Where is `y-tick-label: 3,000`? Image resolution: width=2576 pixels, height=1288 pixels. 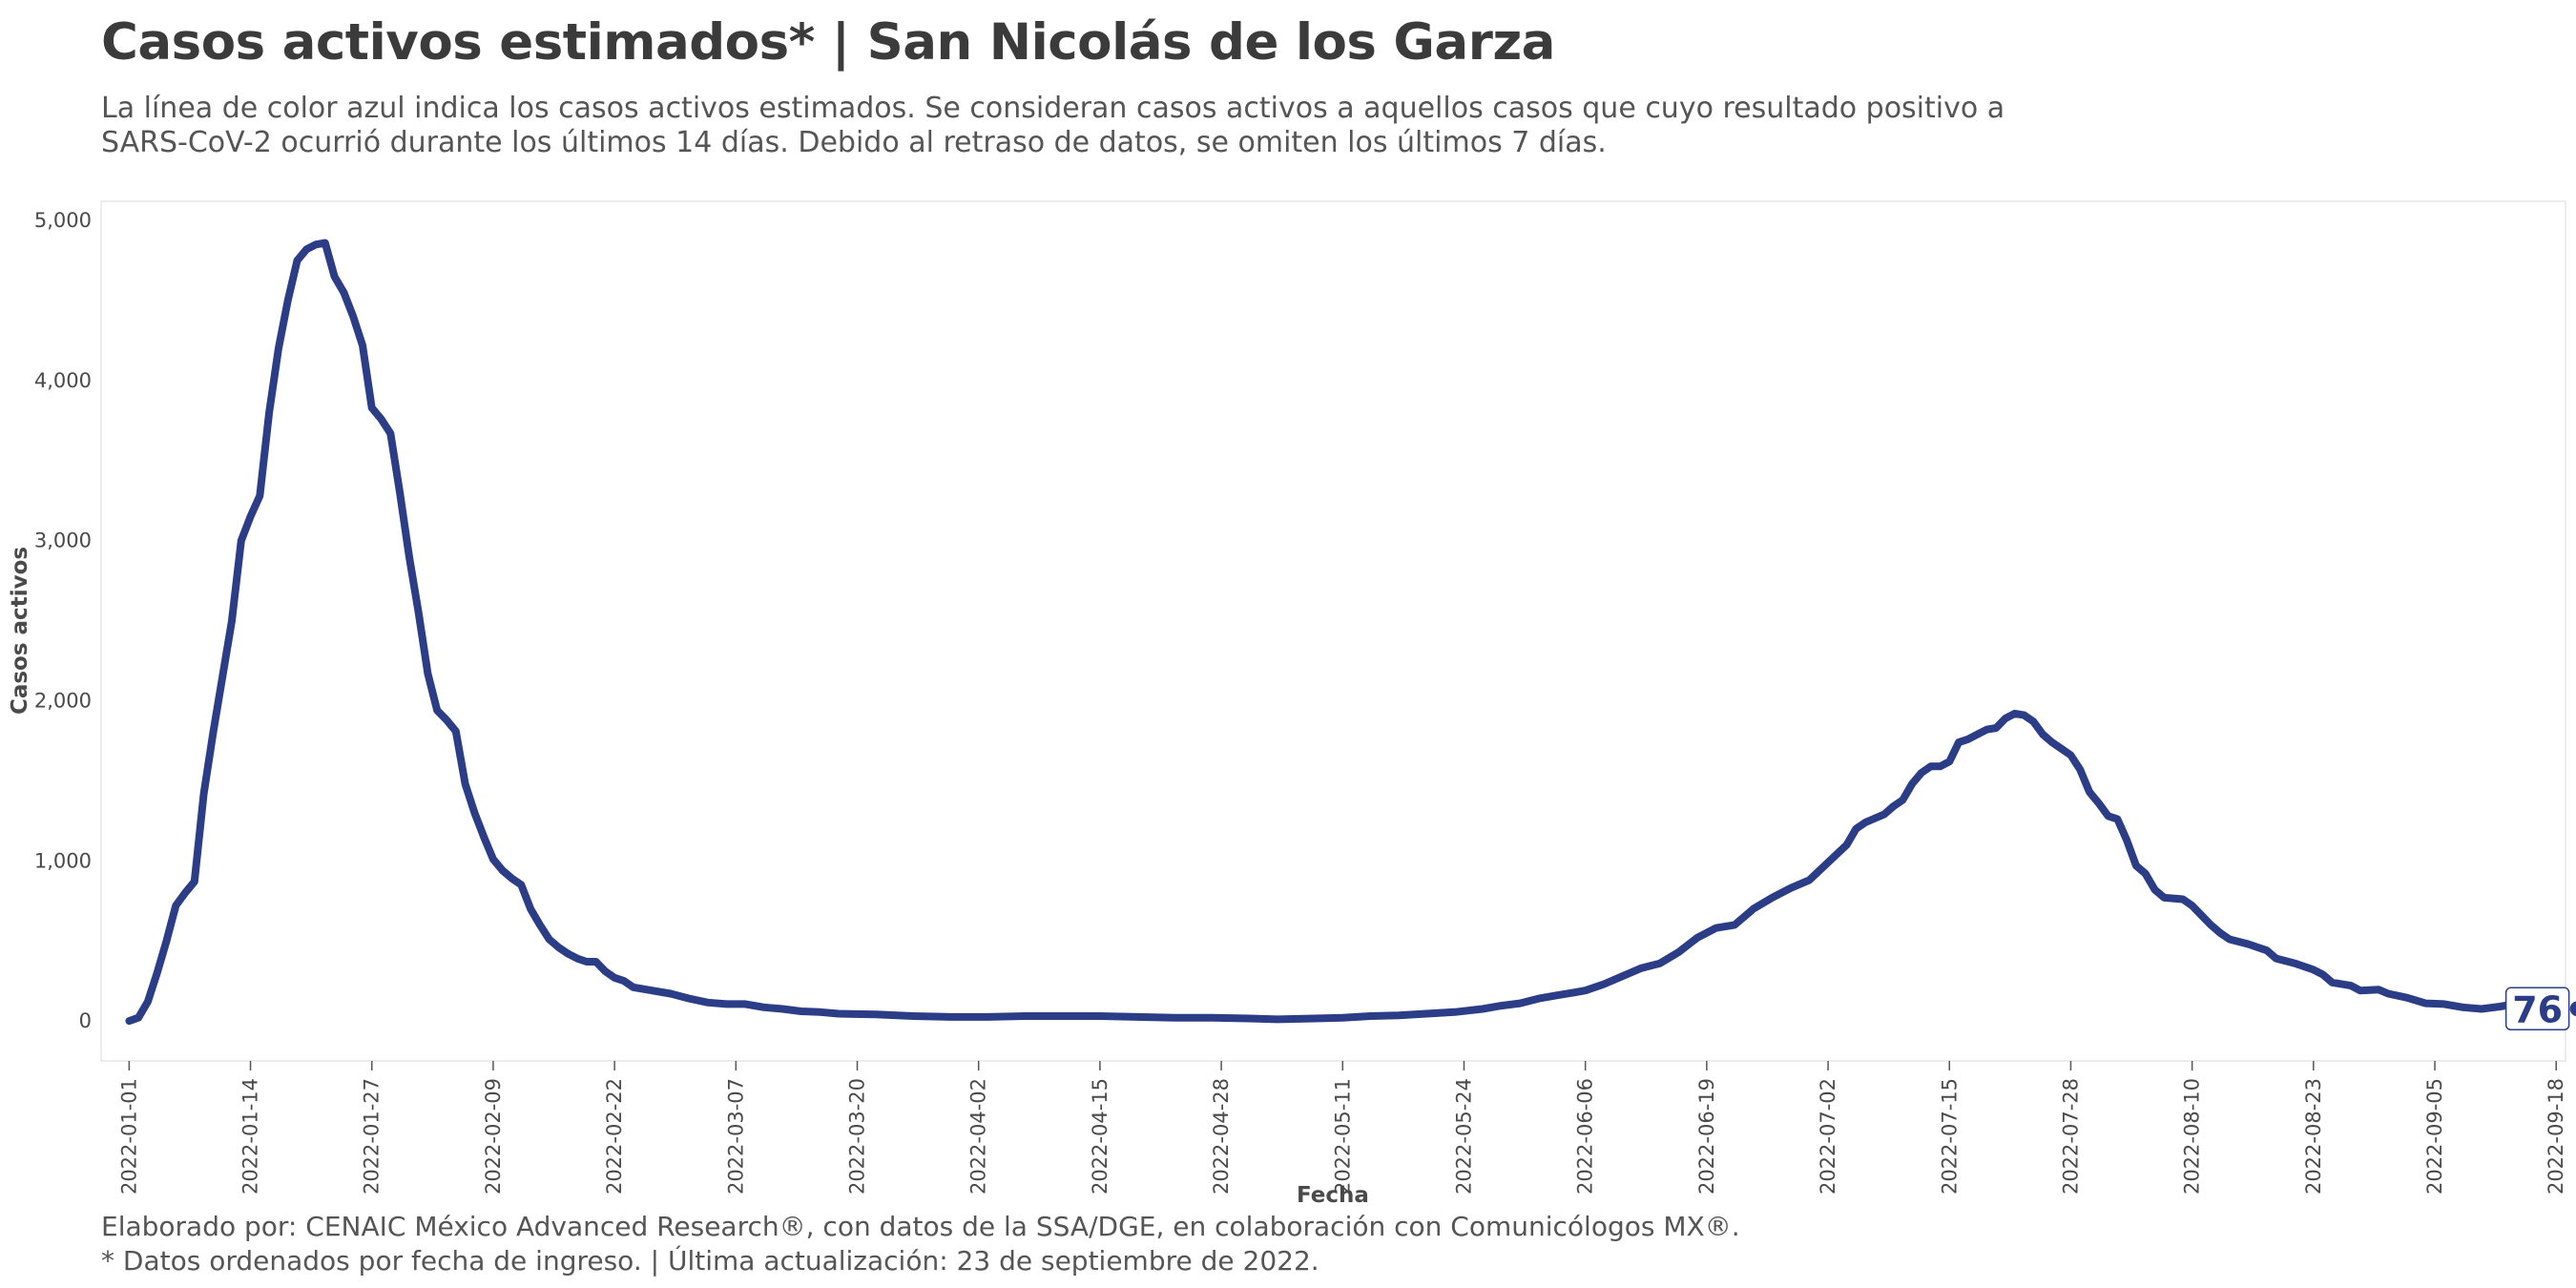
y-tick-label: 3,000 is located at coordinates (63, 541).